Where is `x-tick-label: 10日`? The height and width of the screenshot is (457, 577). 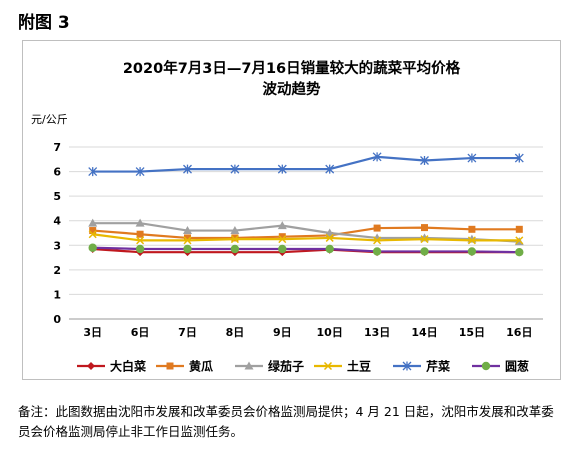
x-tick-label: 10日 is located at coordinates (330, 332).